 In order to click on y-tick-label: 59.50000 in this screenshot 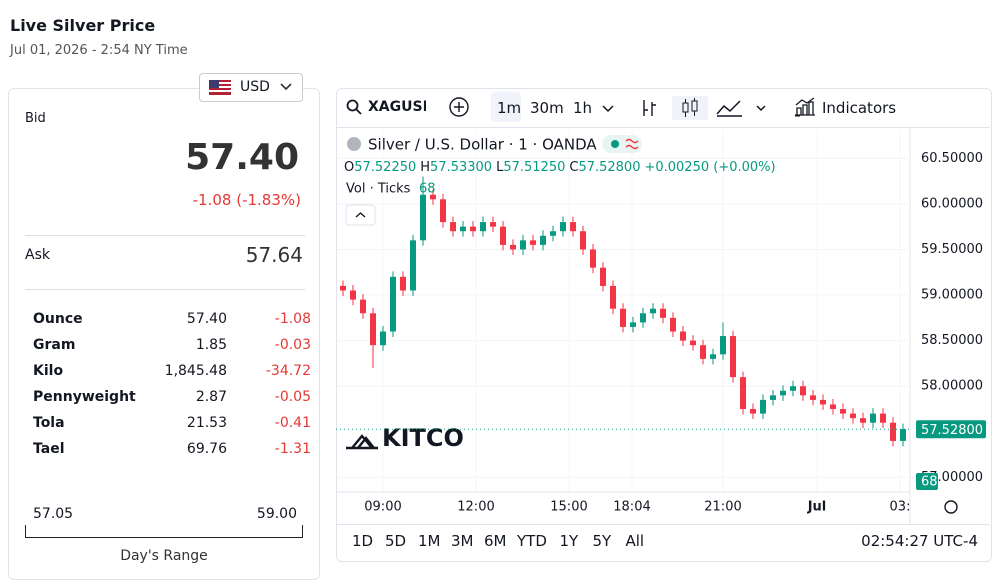, I will do `click(952, 249)`.